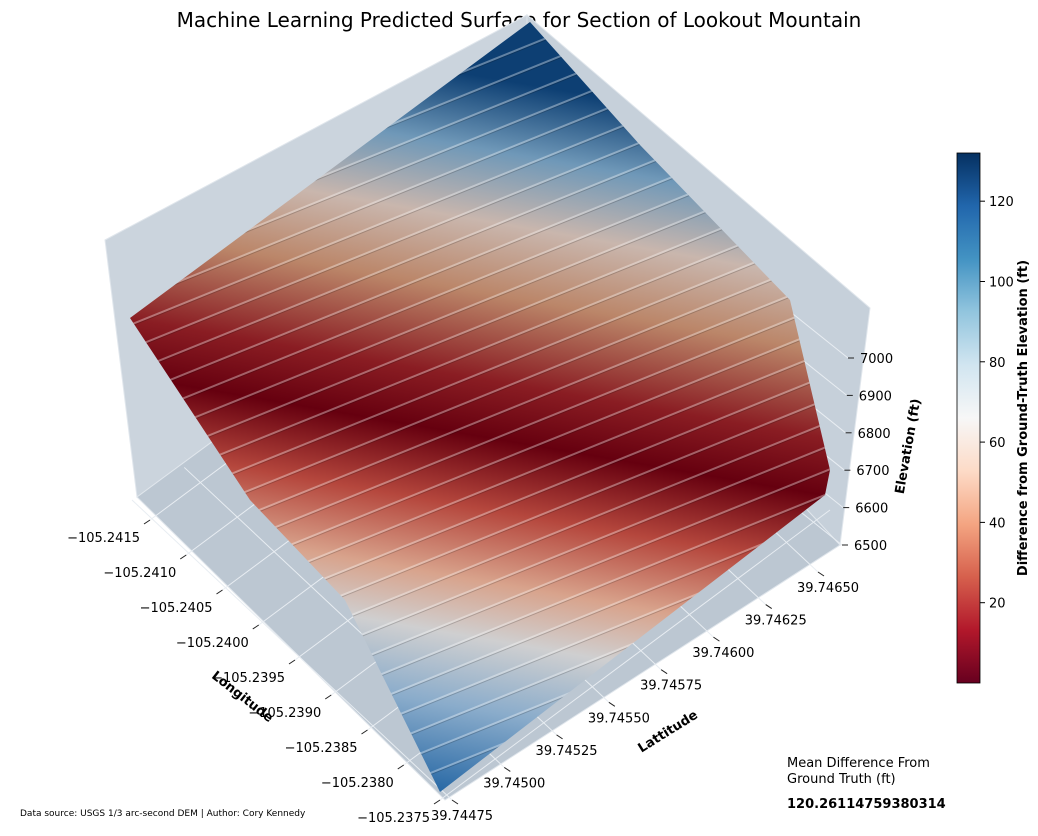 The height and width of the screenshot is (836, 1038). What do you see at coordinates (968, 418) in the screenshot?
I see `colorbar` at bounding box center [968, 418].